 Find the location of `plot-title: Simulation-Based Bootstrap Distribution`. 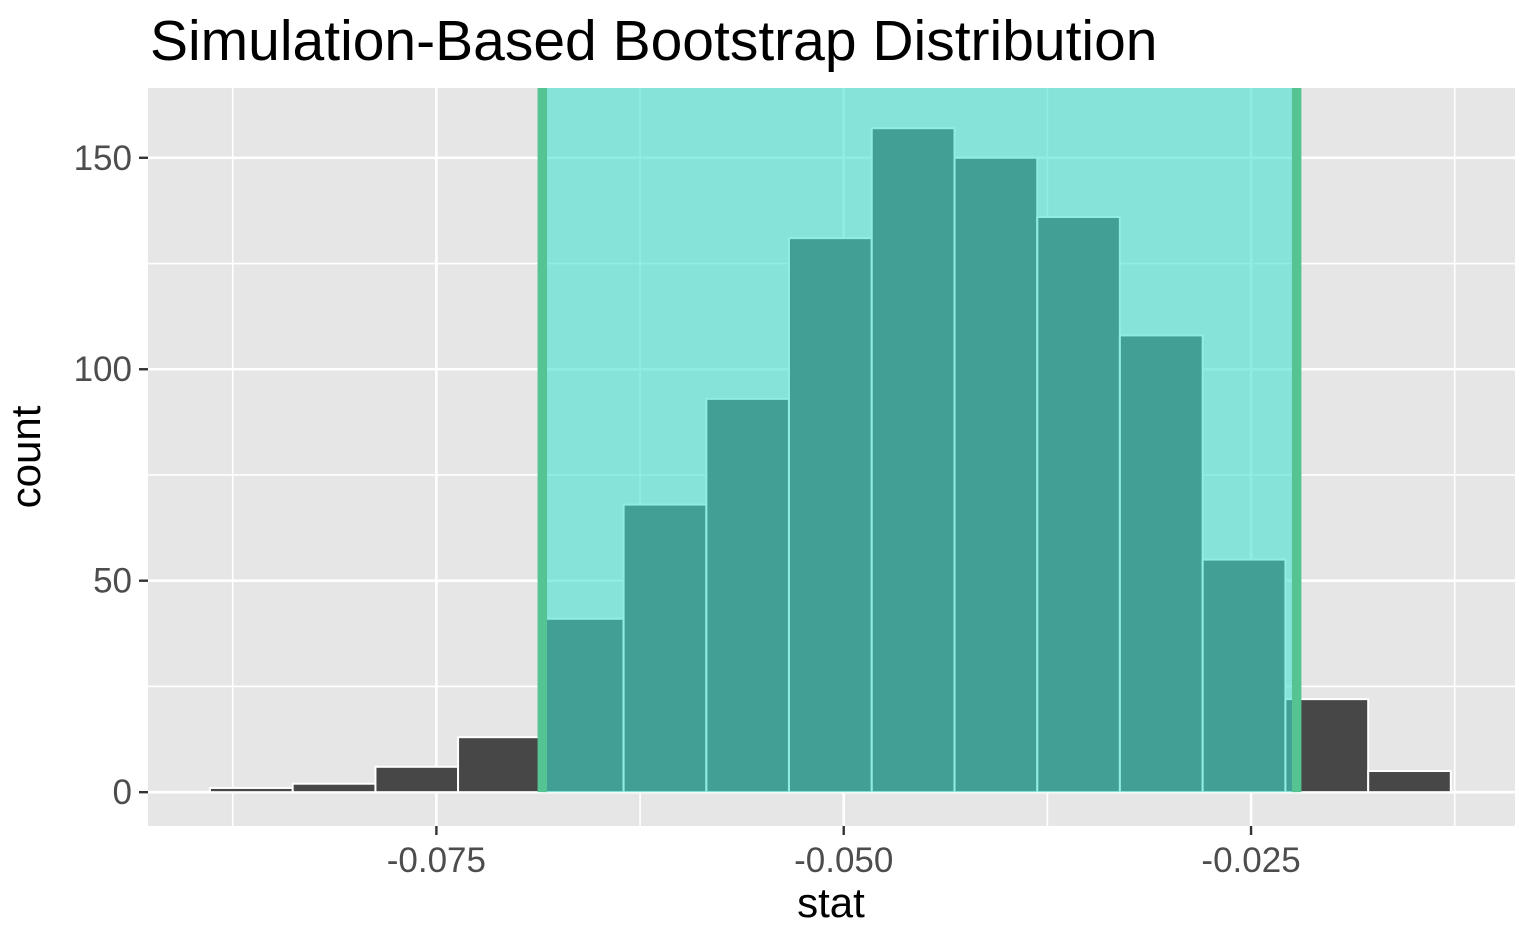

plot-title: Simulation-Based Bootstrap Distribution is located at coordinates (654, 41).